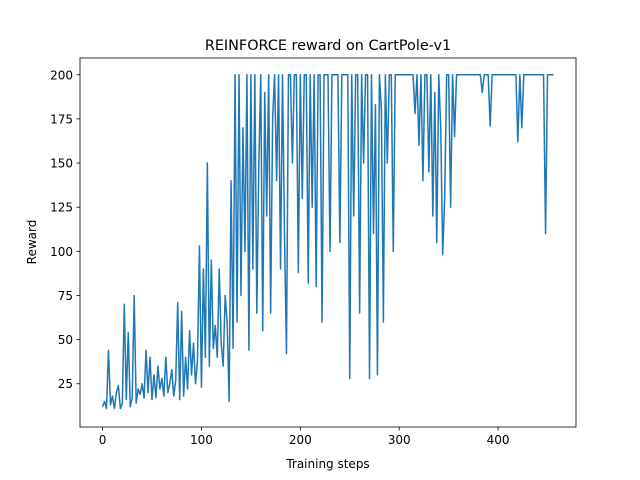 This screenshot has height=480, width=640. Describe the element at coordinates (61, 252) in the screenshot. I see `y-tick-label: 100` at that location.